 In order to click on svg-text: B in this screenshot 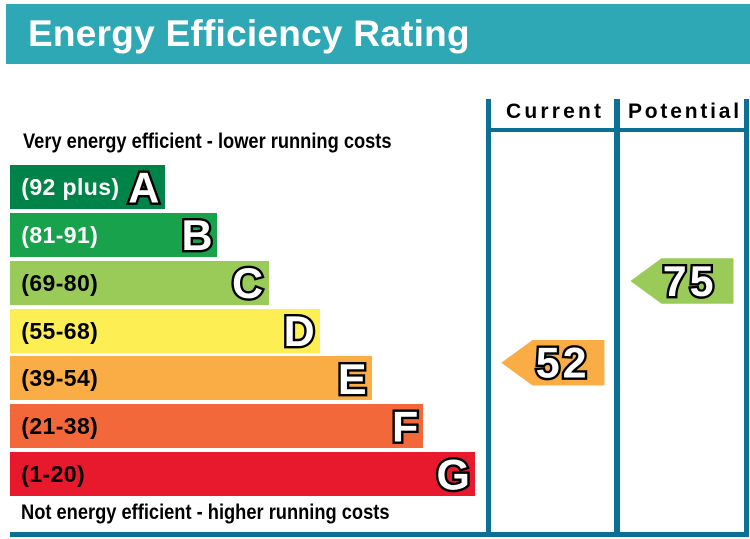, I will do `click(197, 236)`.